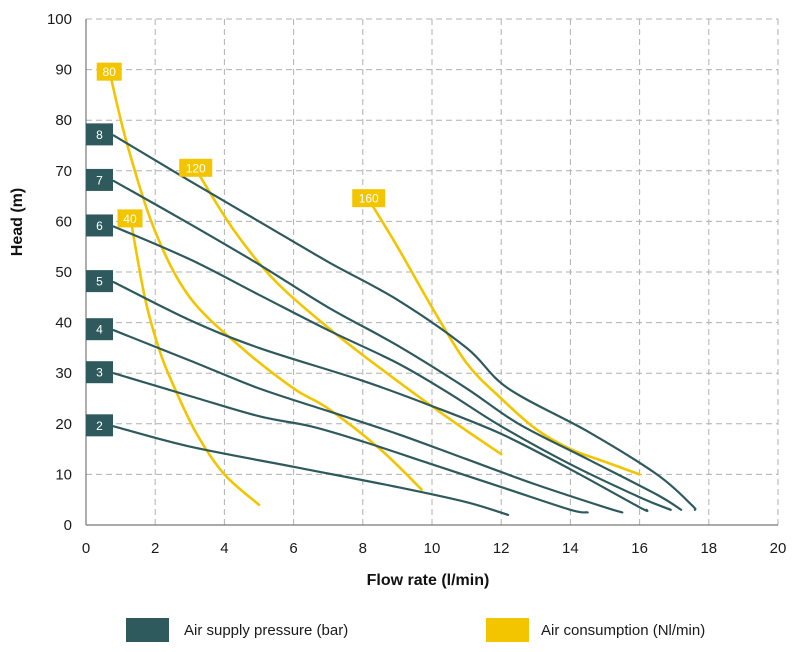 The image size is (800, 652). What do you see at coordinates (63, 474) in the screenshot?
I see `y-tick-label: 10` at bounding box center [63, 474].